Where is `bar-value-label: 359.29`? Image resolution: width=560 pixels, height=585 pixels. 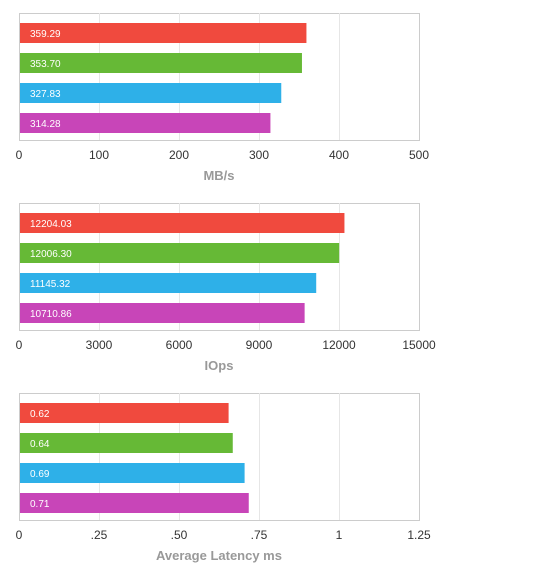 bar-value-label: 359.29 is located at coordinates (45, 34).